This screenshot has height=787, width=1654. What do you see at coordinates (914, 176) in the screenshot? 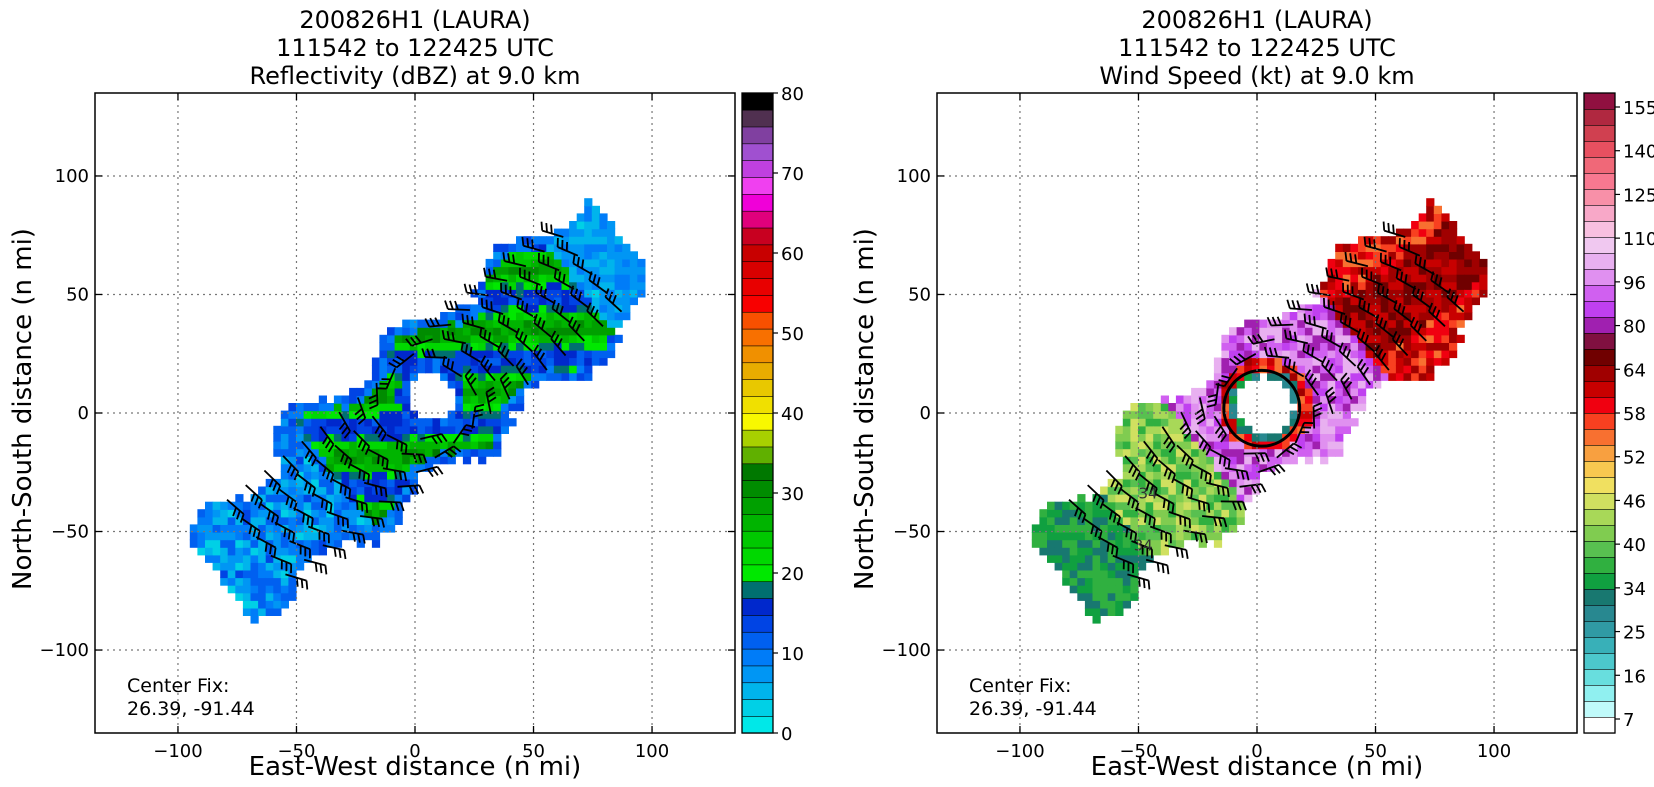
I see `y-tick-label: 100` at bounding box center [914, 176].